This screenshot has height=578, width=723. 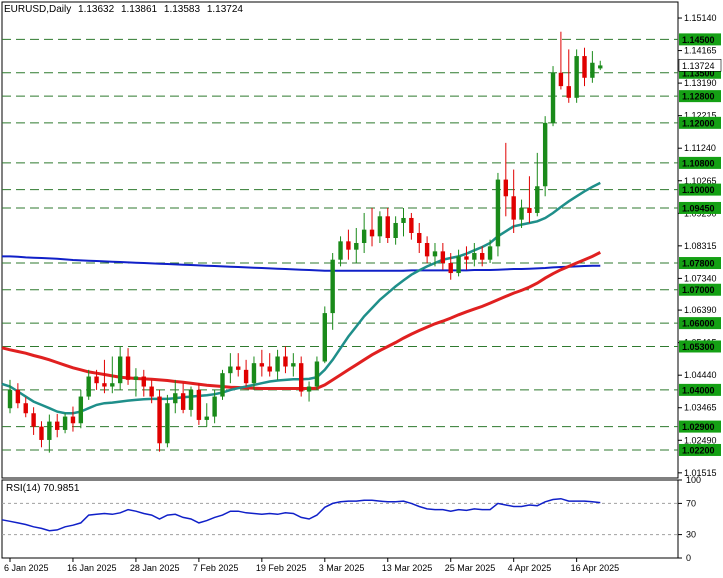 What do you see at coordinates (700, 408) in the screenshot?
I see `y-tick-label: 1.03465` at bounding box center [700, 408].